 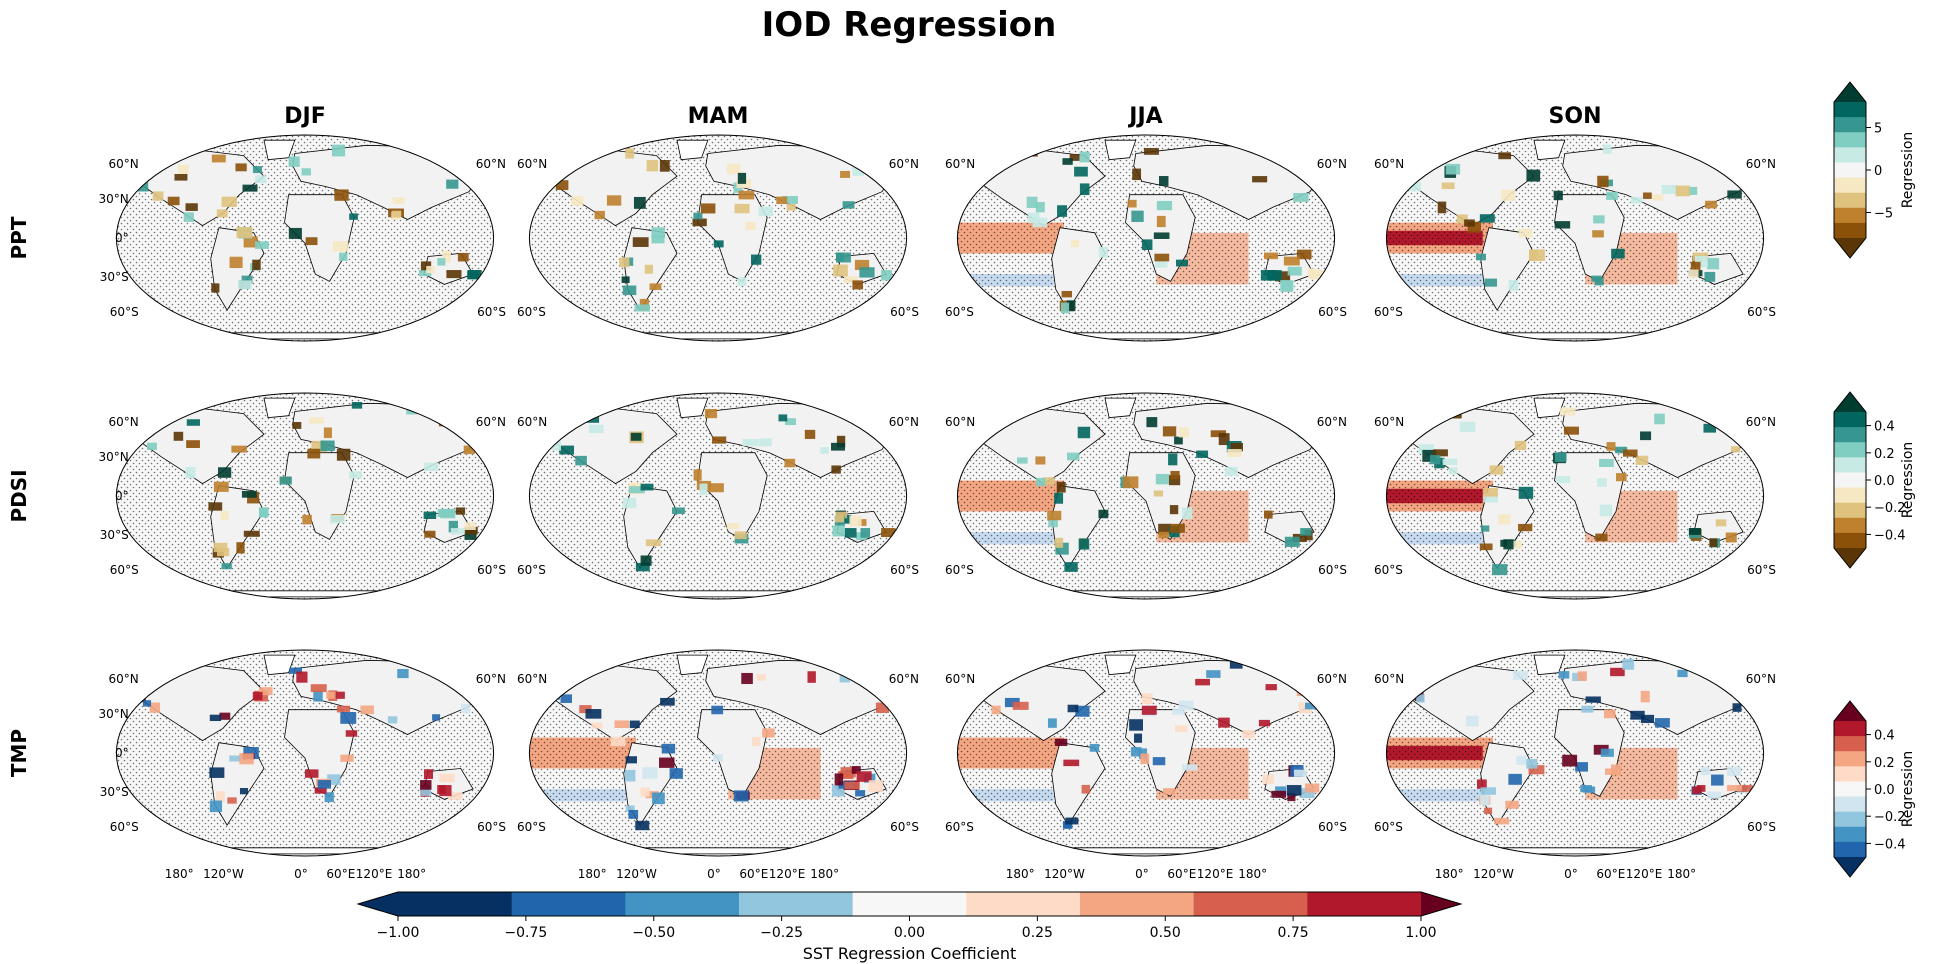 What do you see at coordinates (1144, 116) in the screenshot?
I see `column-title-jja: JJA` at bounding box center [1144, 116].